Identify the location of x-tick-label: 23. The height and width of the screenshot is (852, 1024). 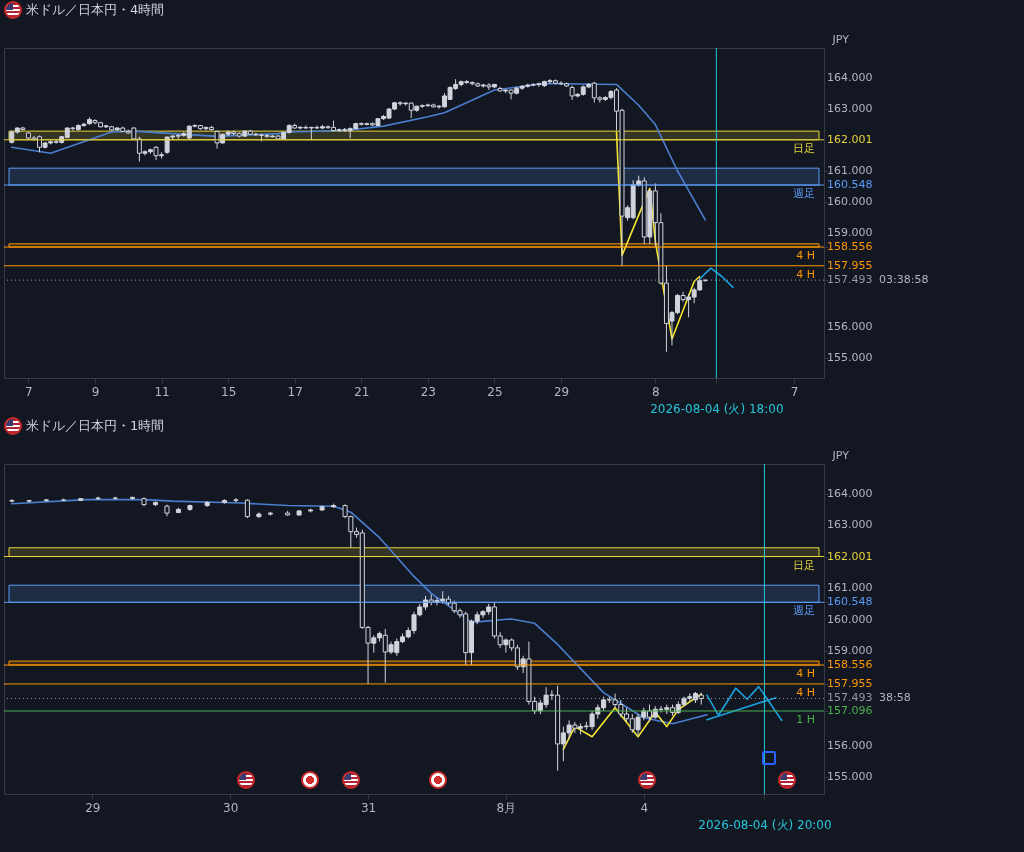
(428, 391).